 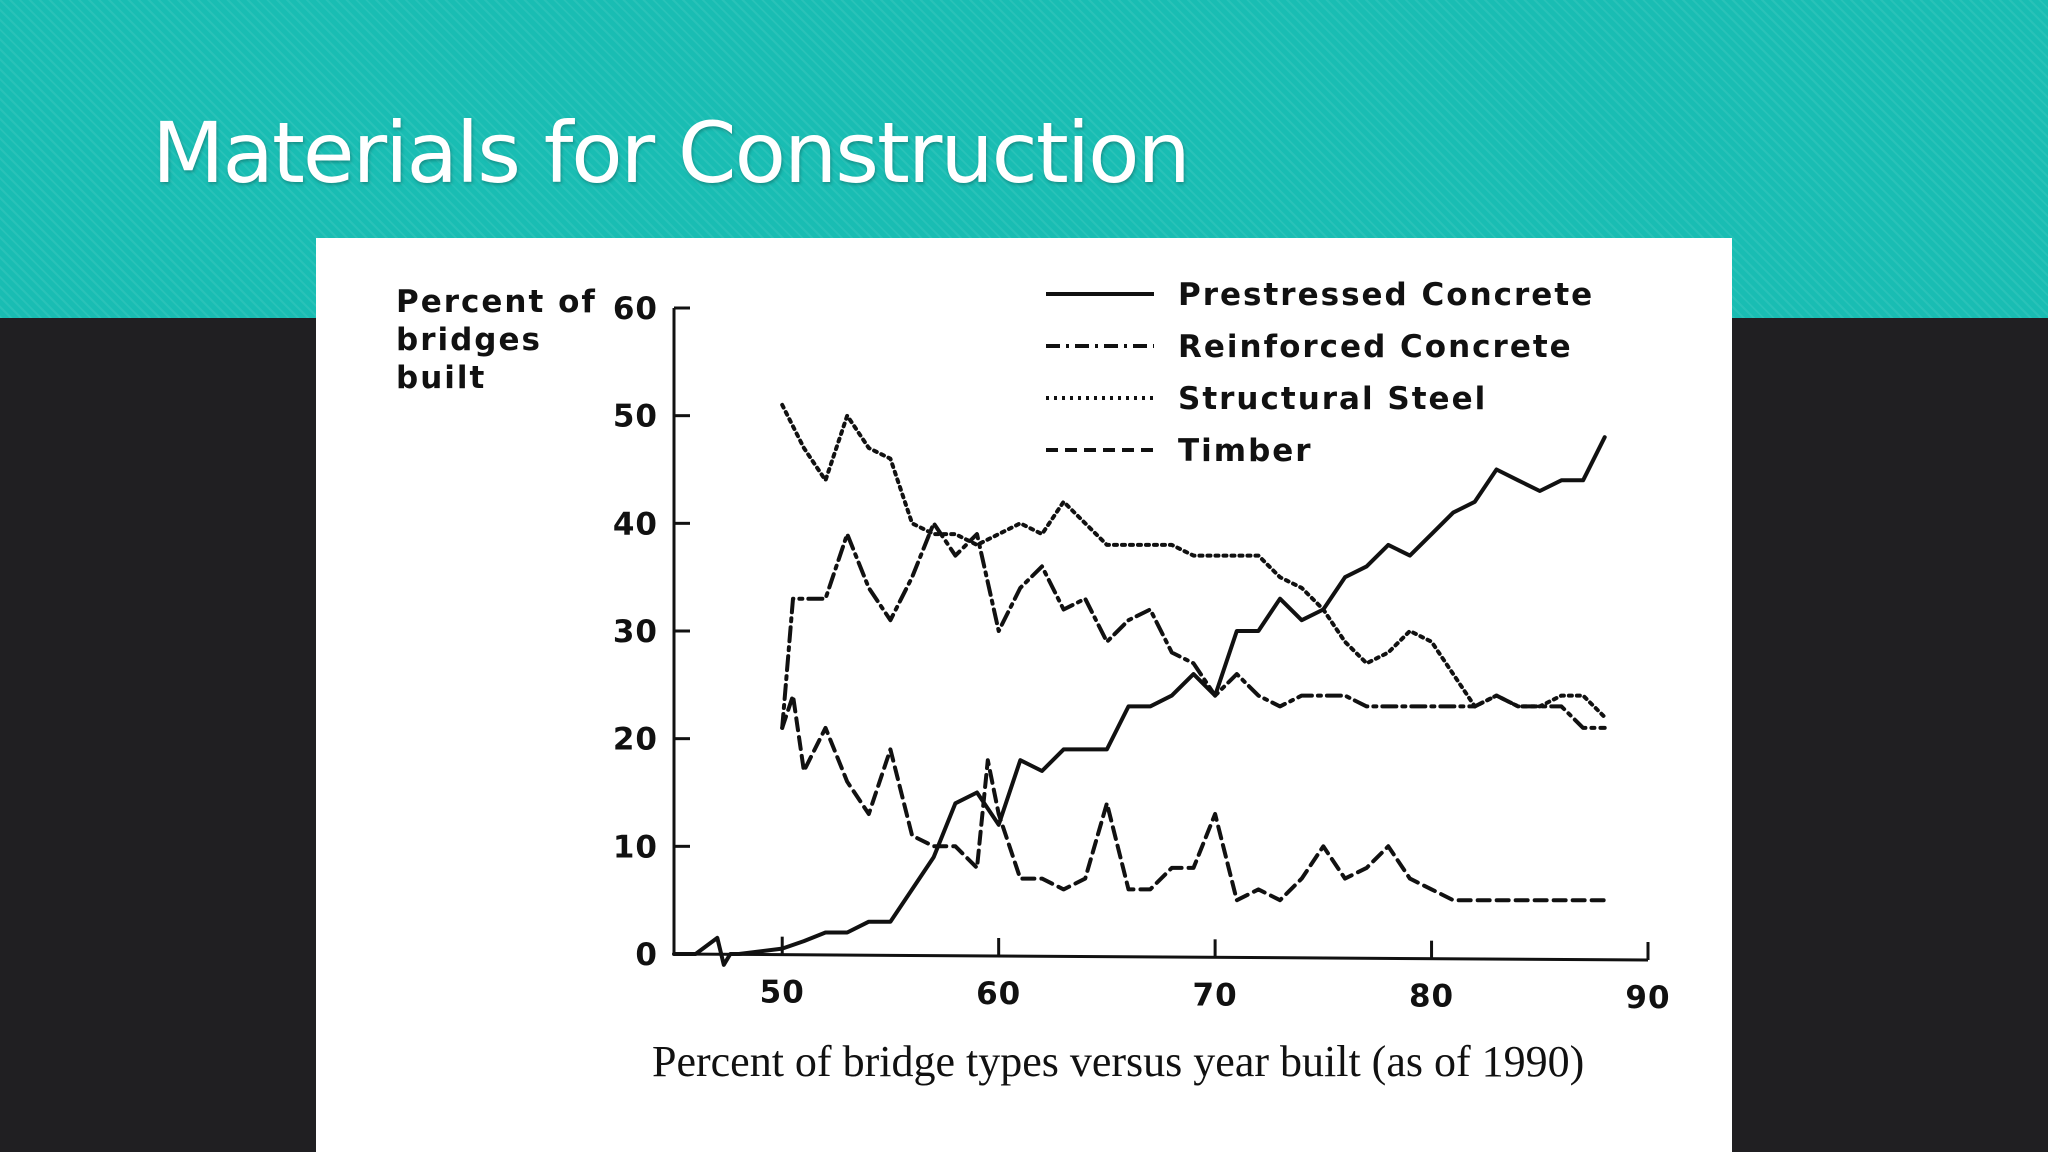 I want to click on legend-label-timber: Timber, so click(x=1245, y=451).